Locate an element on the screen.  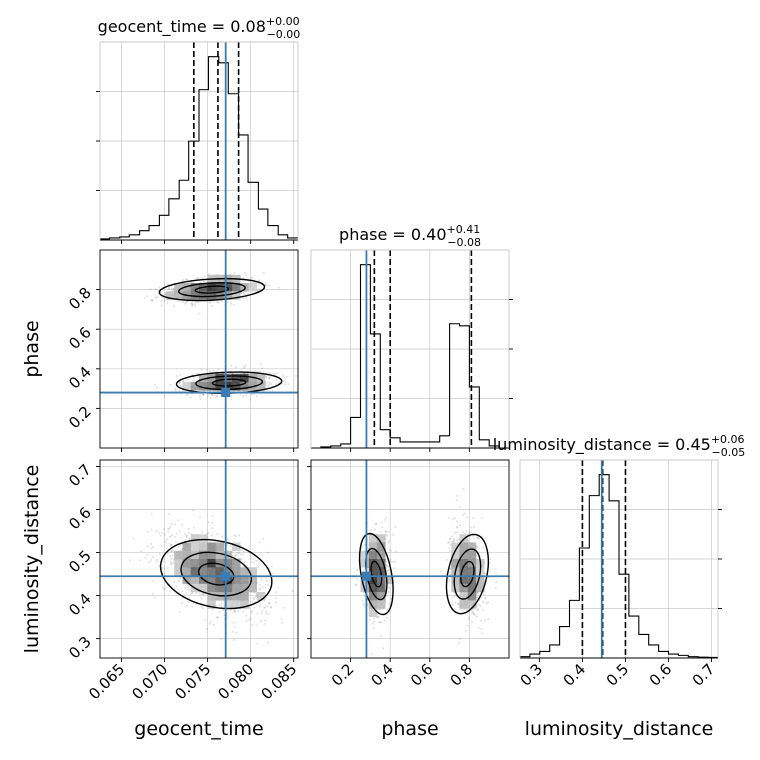
panel-title-luminosity_distance: luminosity_distance = 0.45+0.06 −0.05 is located at coordinates (619, 446).